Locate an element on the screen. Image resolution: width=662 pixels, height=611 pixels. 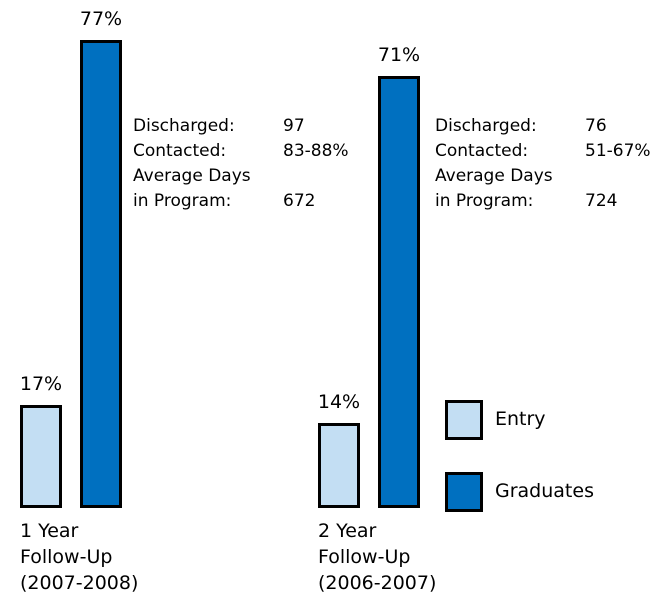
value-label: 14% is located at coordinates (339, 401).